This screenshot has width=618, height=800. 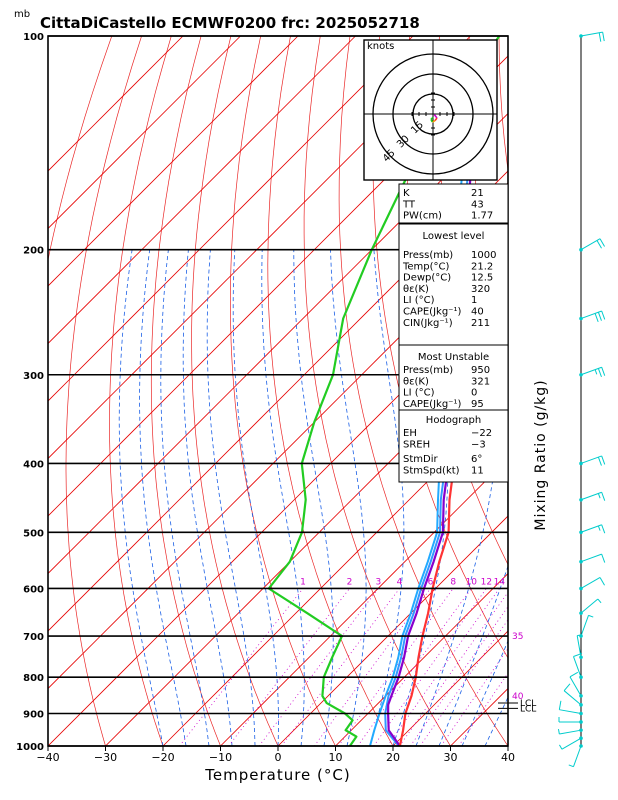 What do you see at coordinates (47, 757) in the screenshot?
I see `x-tick-label: −40` at bounding box center [47, 757].